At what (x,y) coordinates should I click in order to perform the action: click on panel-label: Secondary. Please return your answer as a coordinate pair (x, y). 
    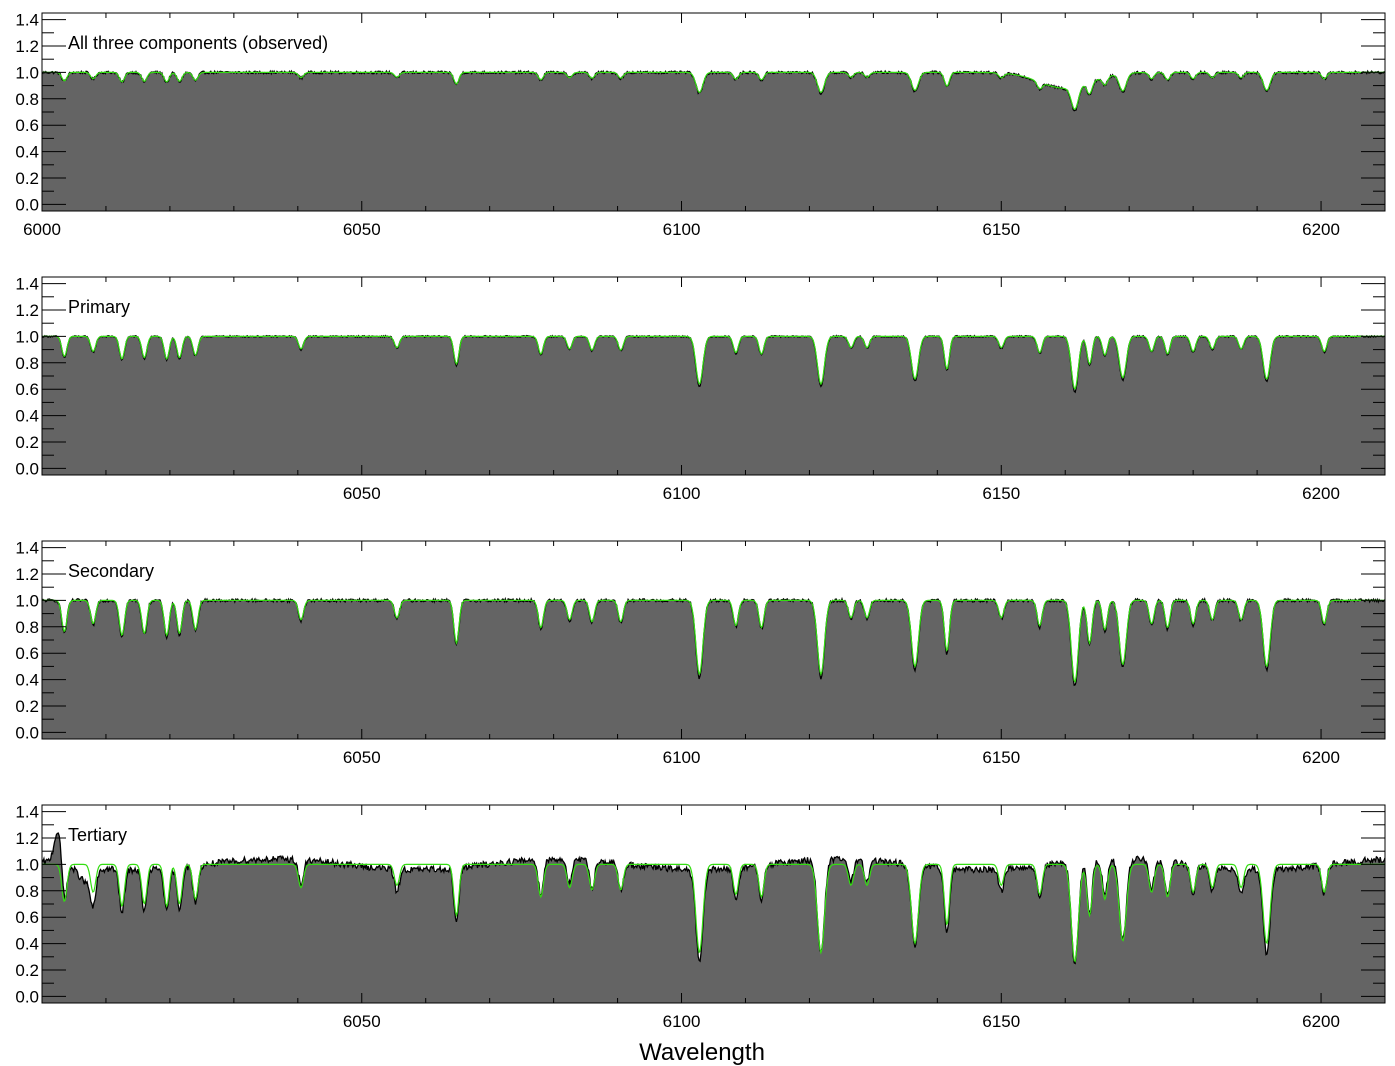
    Looking at the image, I should click on (111, 571).